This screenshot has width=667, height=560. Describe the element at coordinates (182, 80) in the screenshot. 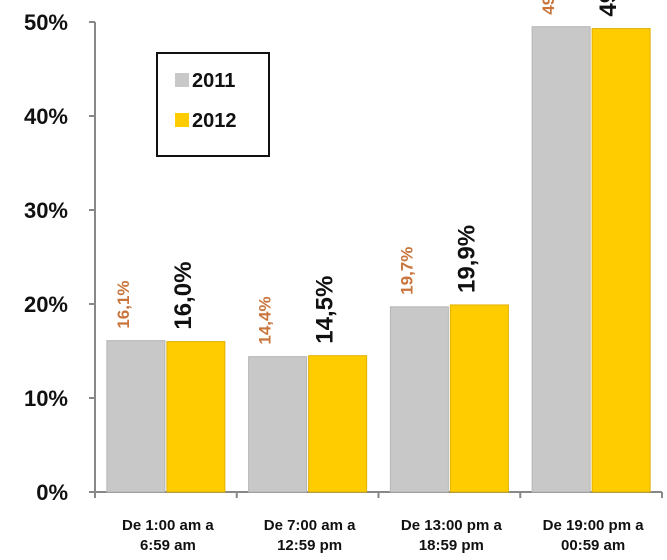

I see `legend-swatch-2011` at that location.